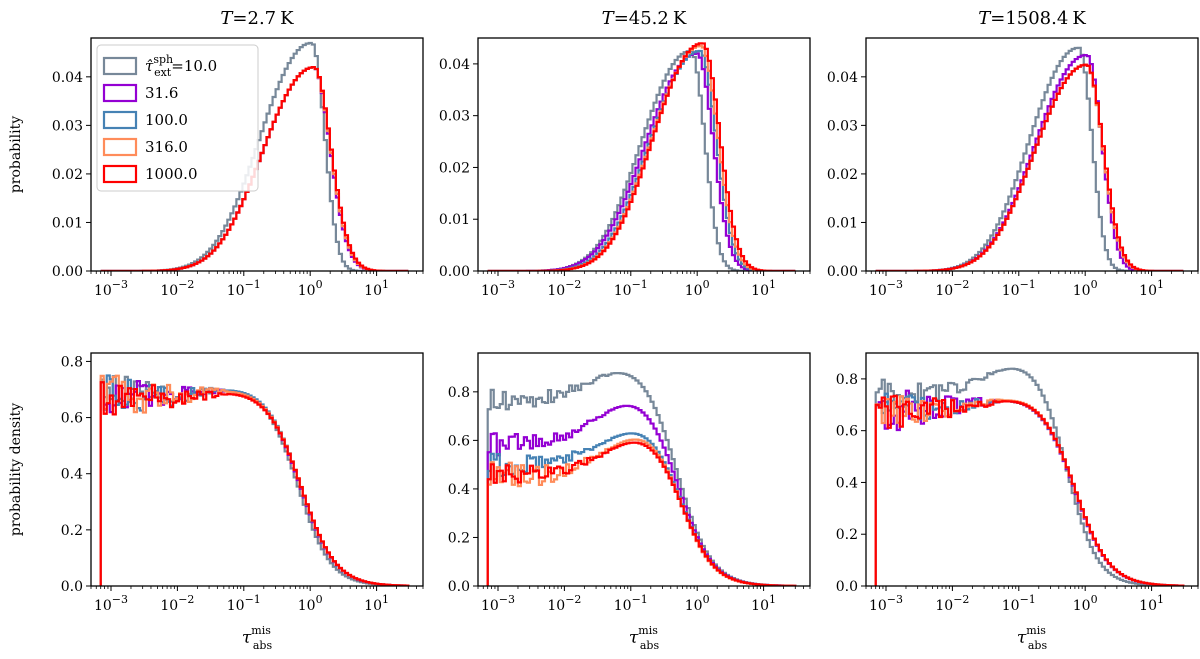 The image size is (1200, 659). Describe the element at coordinates (181, 66) in the screenshot. I see `legend-entry: τ̂sph ext=10.0` at that location.